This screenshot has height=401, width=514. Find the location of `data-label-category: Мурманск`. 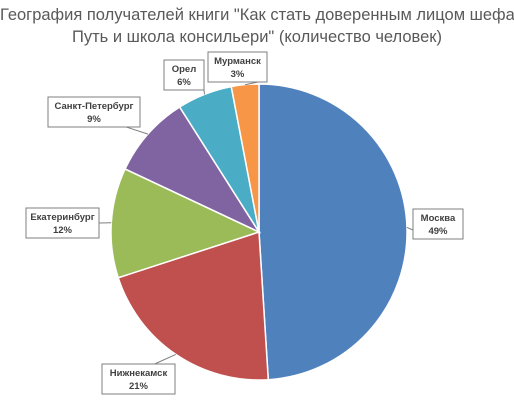

data-label-category: Мурманск is located at coordinates (237, 61).